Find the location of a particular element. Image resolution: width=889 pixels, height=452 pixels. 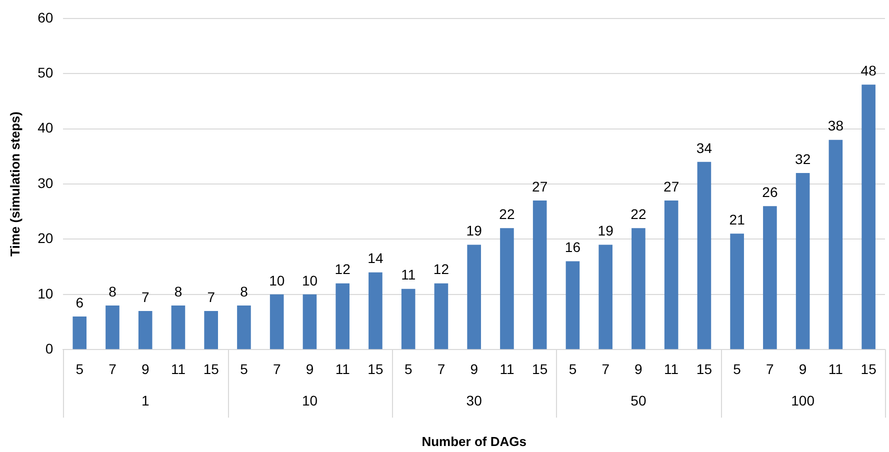

text: 100 is located at coordinates (803, 400).